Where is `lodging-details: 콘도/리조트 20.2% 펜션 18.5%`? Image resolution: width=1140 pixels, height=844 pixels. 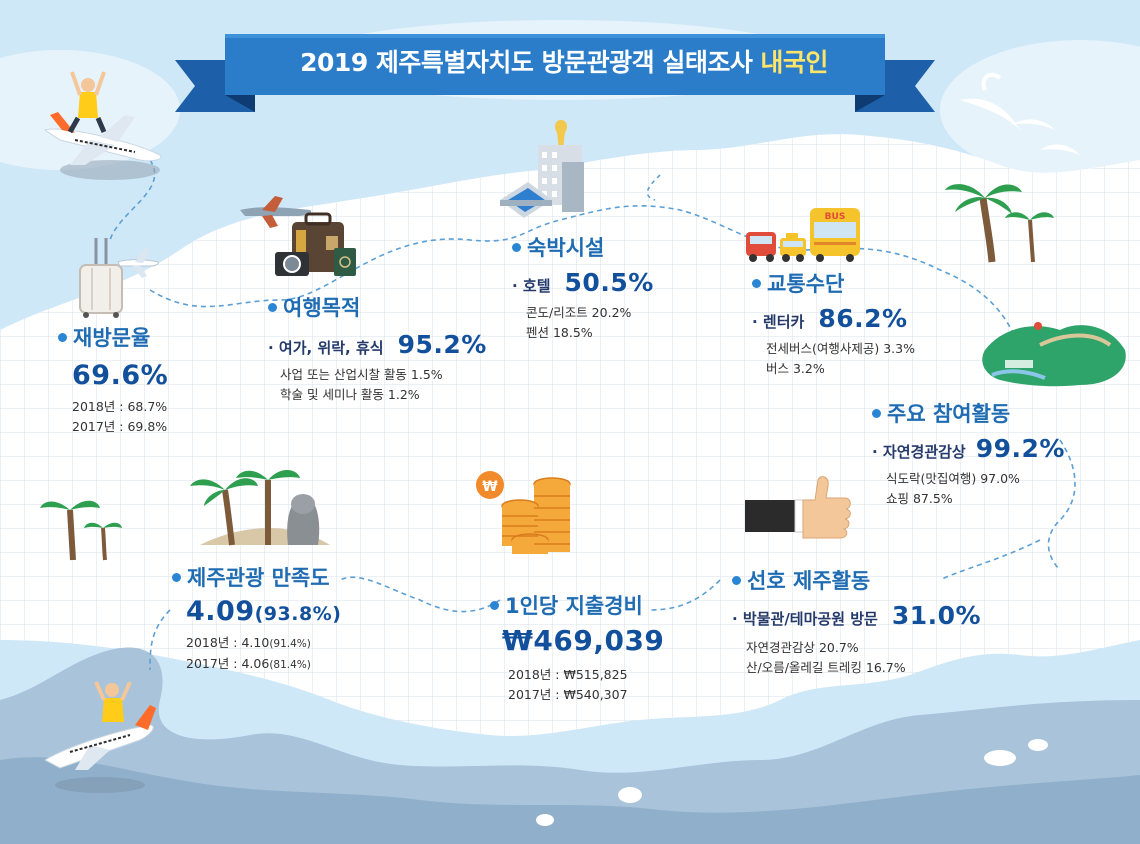
lodging-details: 콘도/리조트 20.2% 펜션 18.5% is located at coordinates (579, 322).